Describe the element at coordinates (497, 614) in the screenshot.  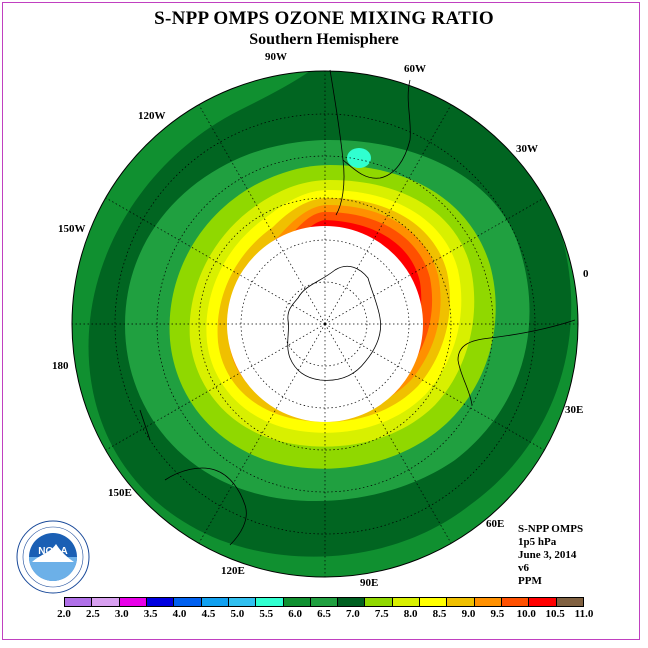
I see `colorbar-tick-label: 9.5` at that location.